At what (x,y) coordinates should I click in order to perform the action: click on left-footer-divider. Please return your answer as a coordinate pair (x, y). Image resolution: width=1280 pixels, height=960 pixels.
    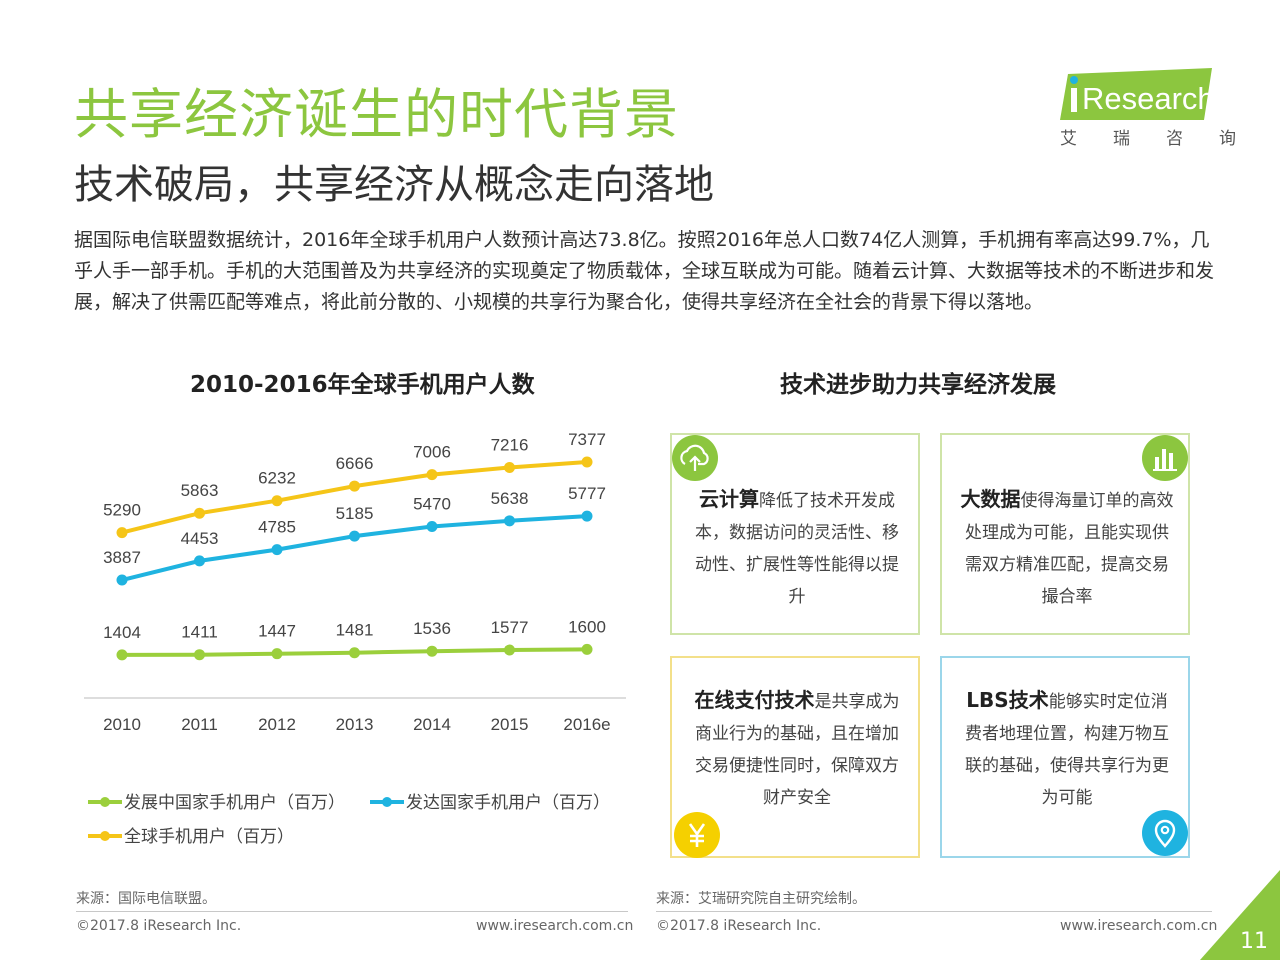
    Looking at the image, I should click on (352, 911).